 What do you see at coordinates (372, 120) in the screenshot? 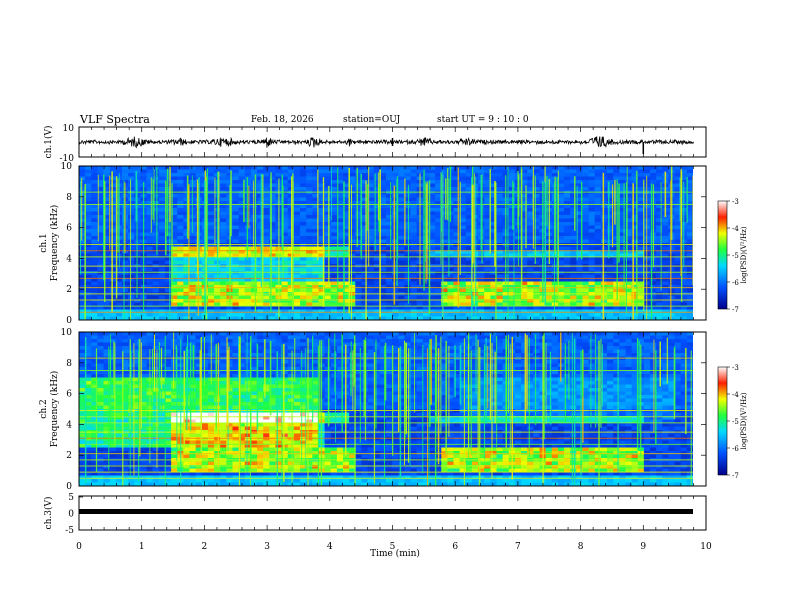
I see `station-label: station=OUJ` at bounding box center [372, 120].